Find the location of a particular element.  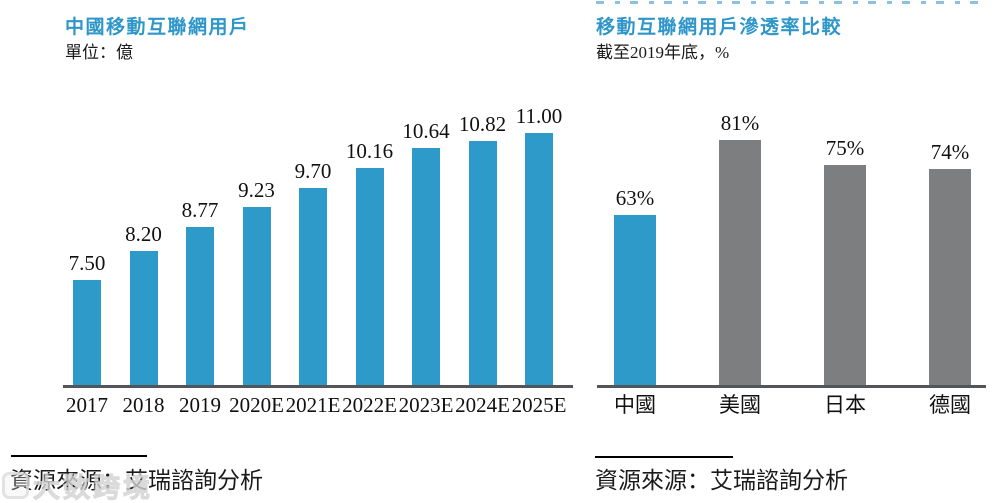

x-axis-label: 2018 is located at coordinates (143, 405).